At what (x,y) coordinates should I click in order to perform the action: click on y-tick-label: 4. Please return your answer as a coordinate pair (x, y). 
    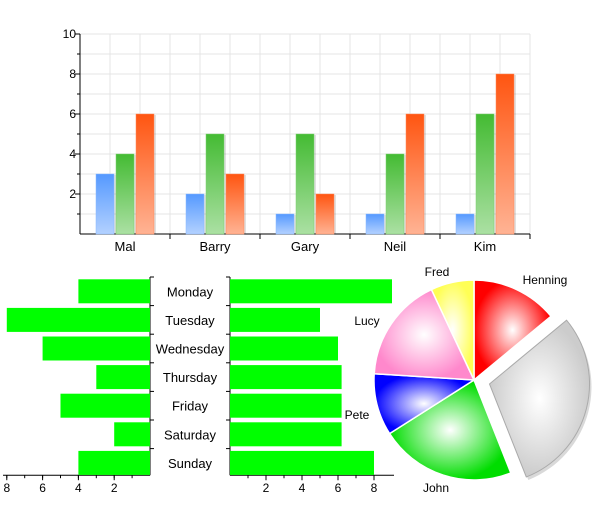
    Looking at the image, I should click on (72, 154).